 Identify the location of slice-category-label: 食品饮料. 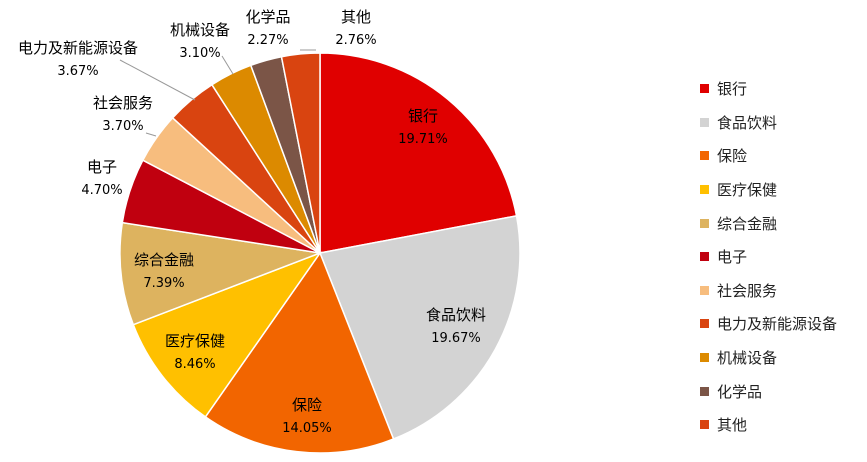
(456, 315).